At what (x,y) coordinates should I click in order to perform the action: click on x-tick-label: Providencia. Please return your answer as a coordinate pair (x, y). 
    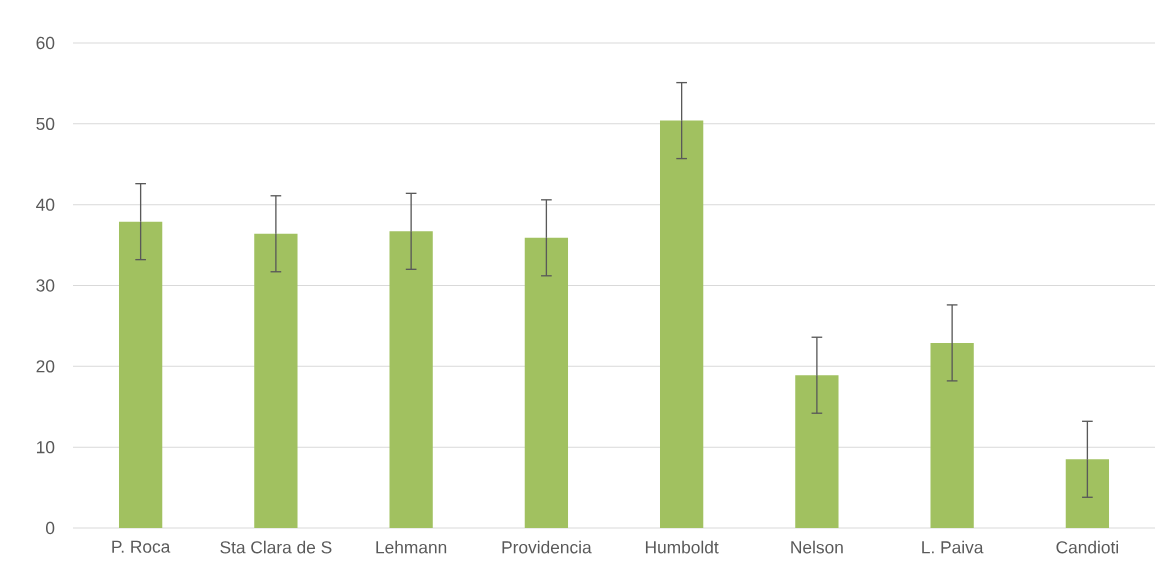
    Looking at the image, I should click on (547, 547).